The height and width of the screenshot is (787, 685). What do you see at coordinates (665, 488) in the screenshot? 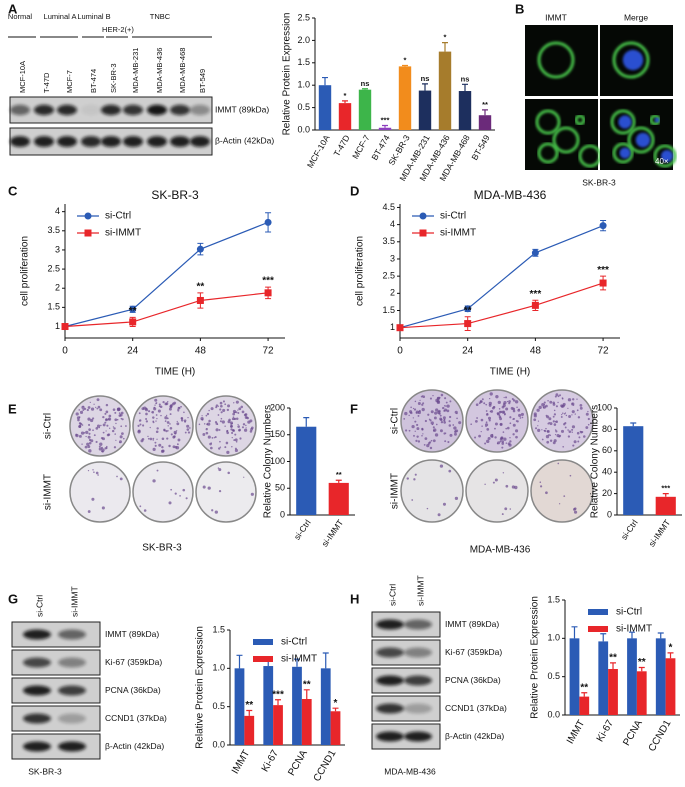
I see `significance-label: ***` at bounding box center [665, 488].